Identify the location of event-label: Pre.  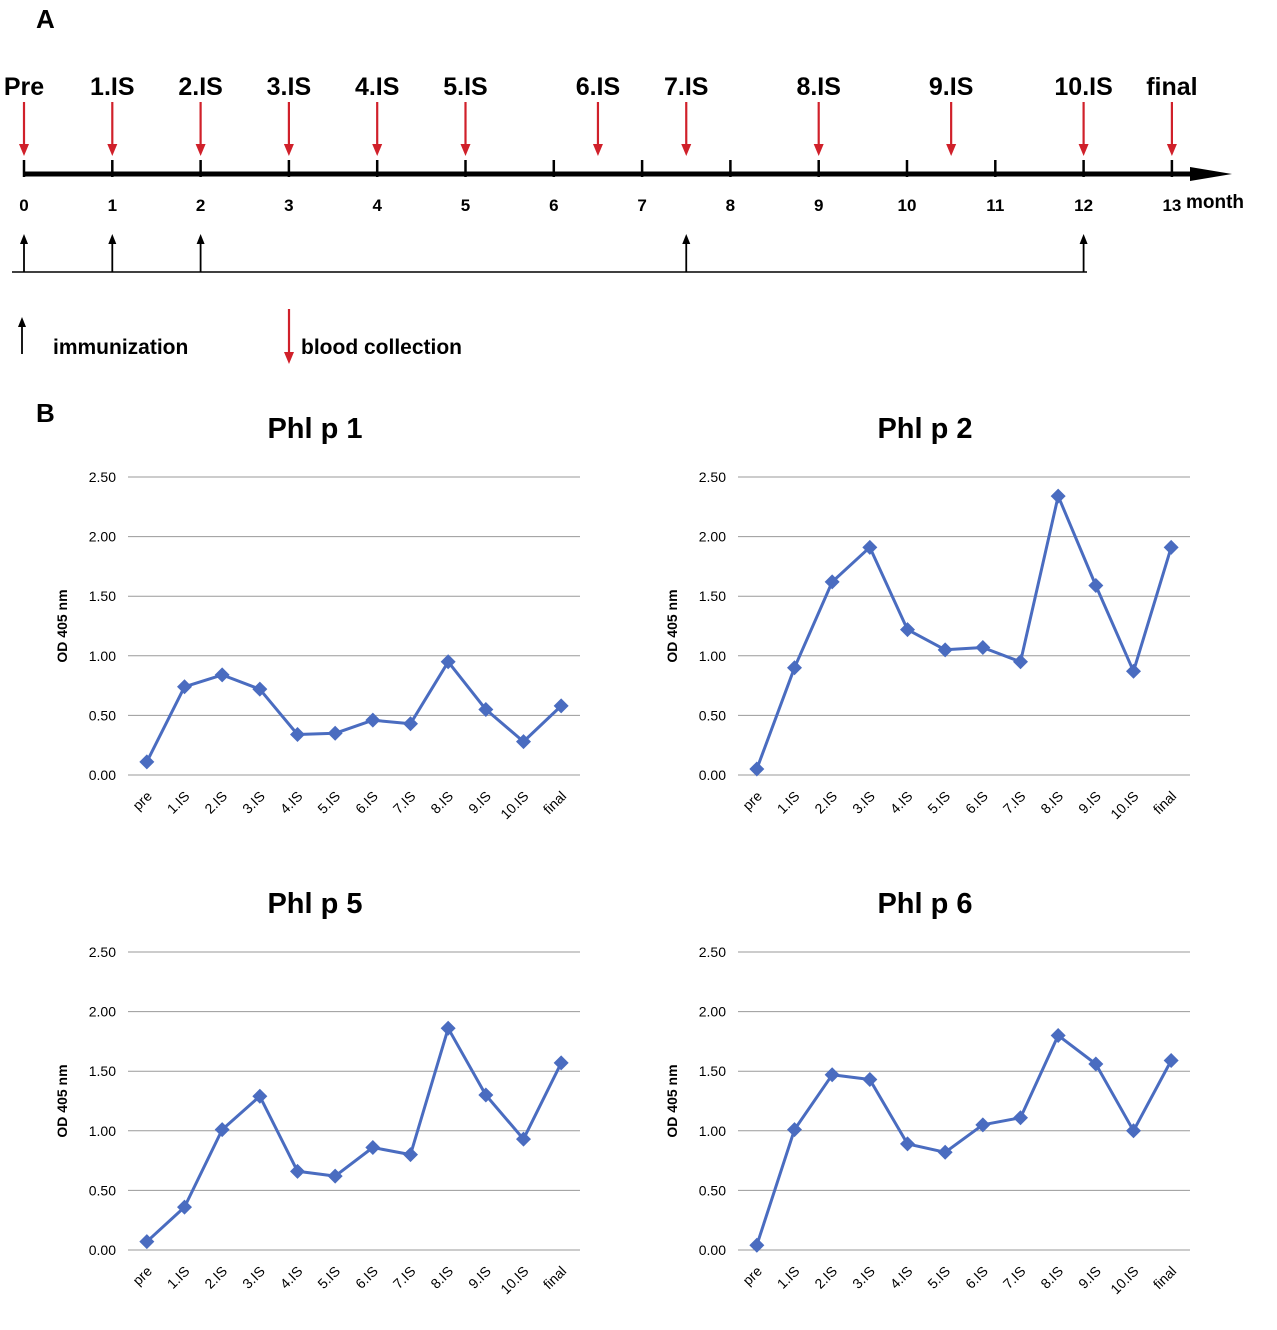
(24, 87).